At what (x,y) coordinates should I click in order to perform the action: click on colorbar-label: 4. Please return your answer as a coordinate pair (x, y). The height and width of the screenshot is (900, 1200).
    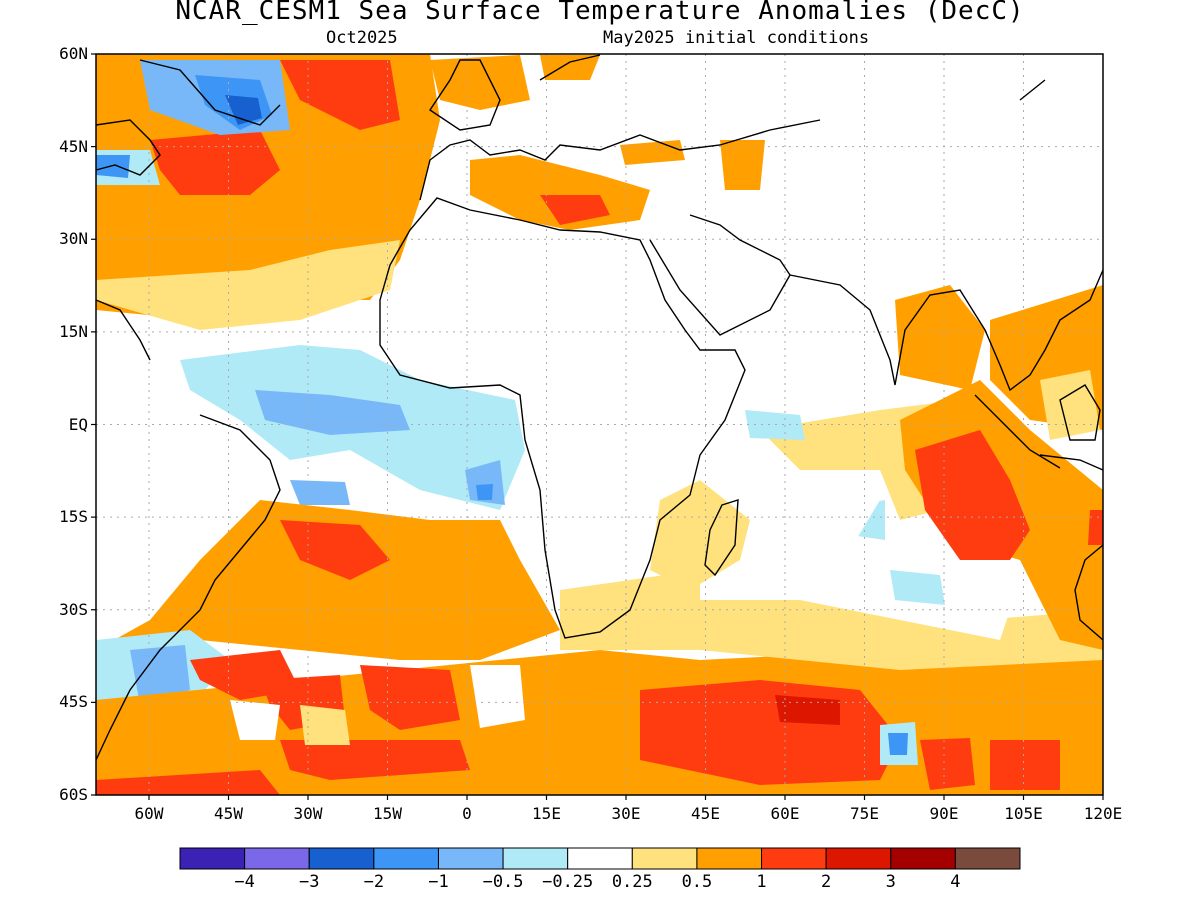
    Looking at the image, I should click on (955, 882).